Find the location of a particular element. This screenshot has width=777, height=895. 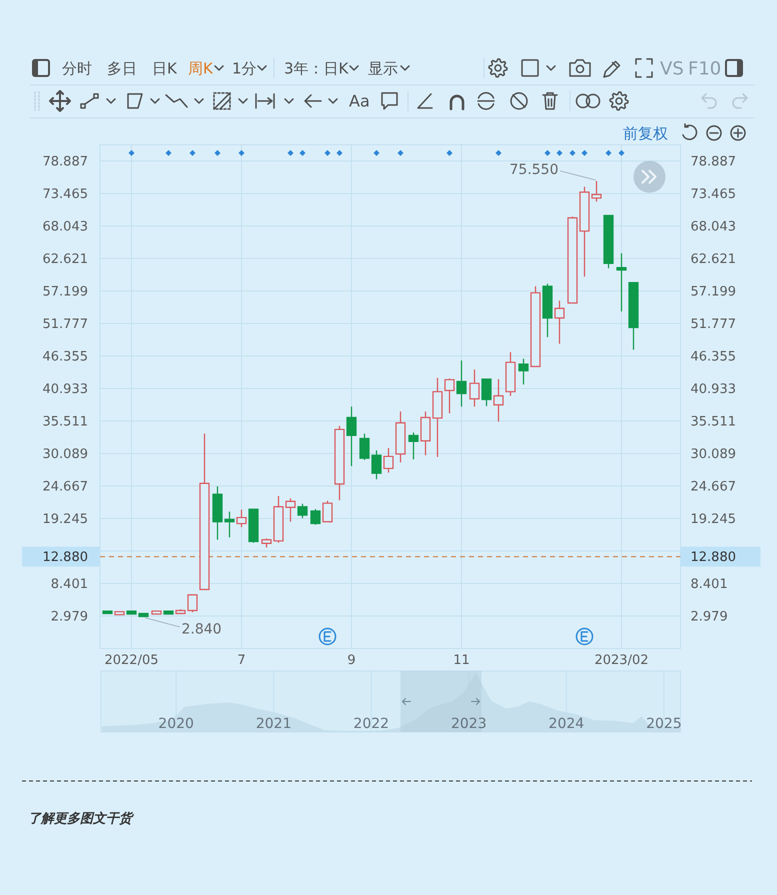

x-tick-label: 2022 is located at coordinates (371, 724).